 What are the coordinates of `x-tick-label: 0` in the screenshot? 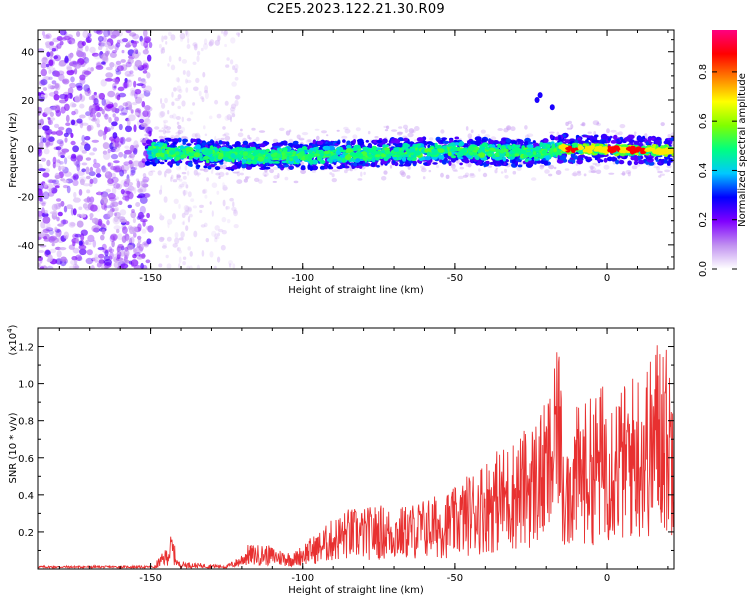 It's located at (607, 278).